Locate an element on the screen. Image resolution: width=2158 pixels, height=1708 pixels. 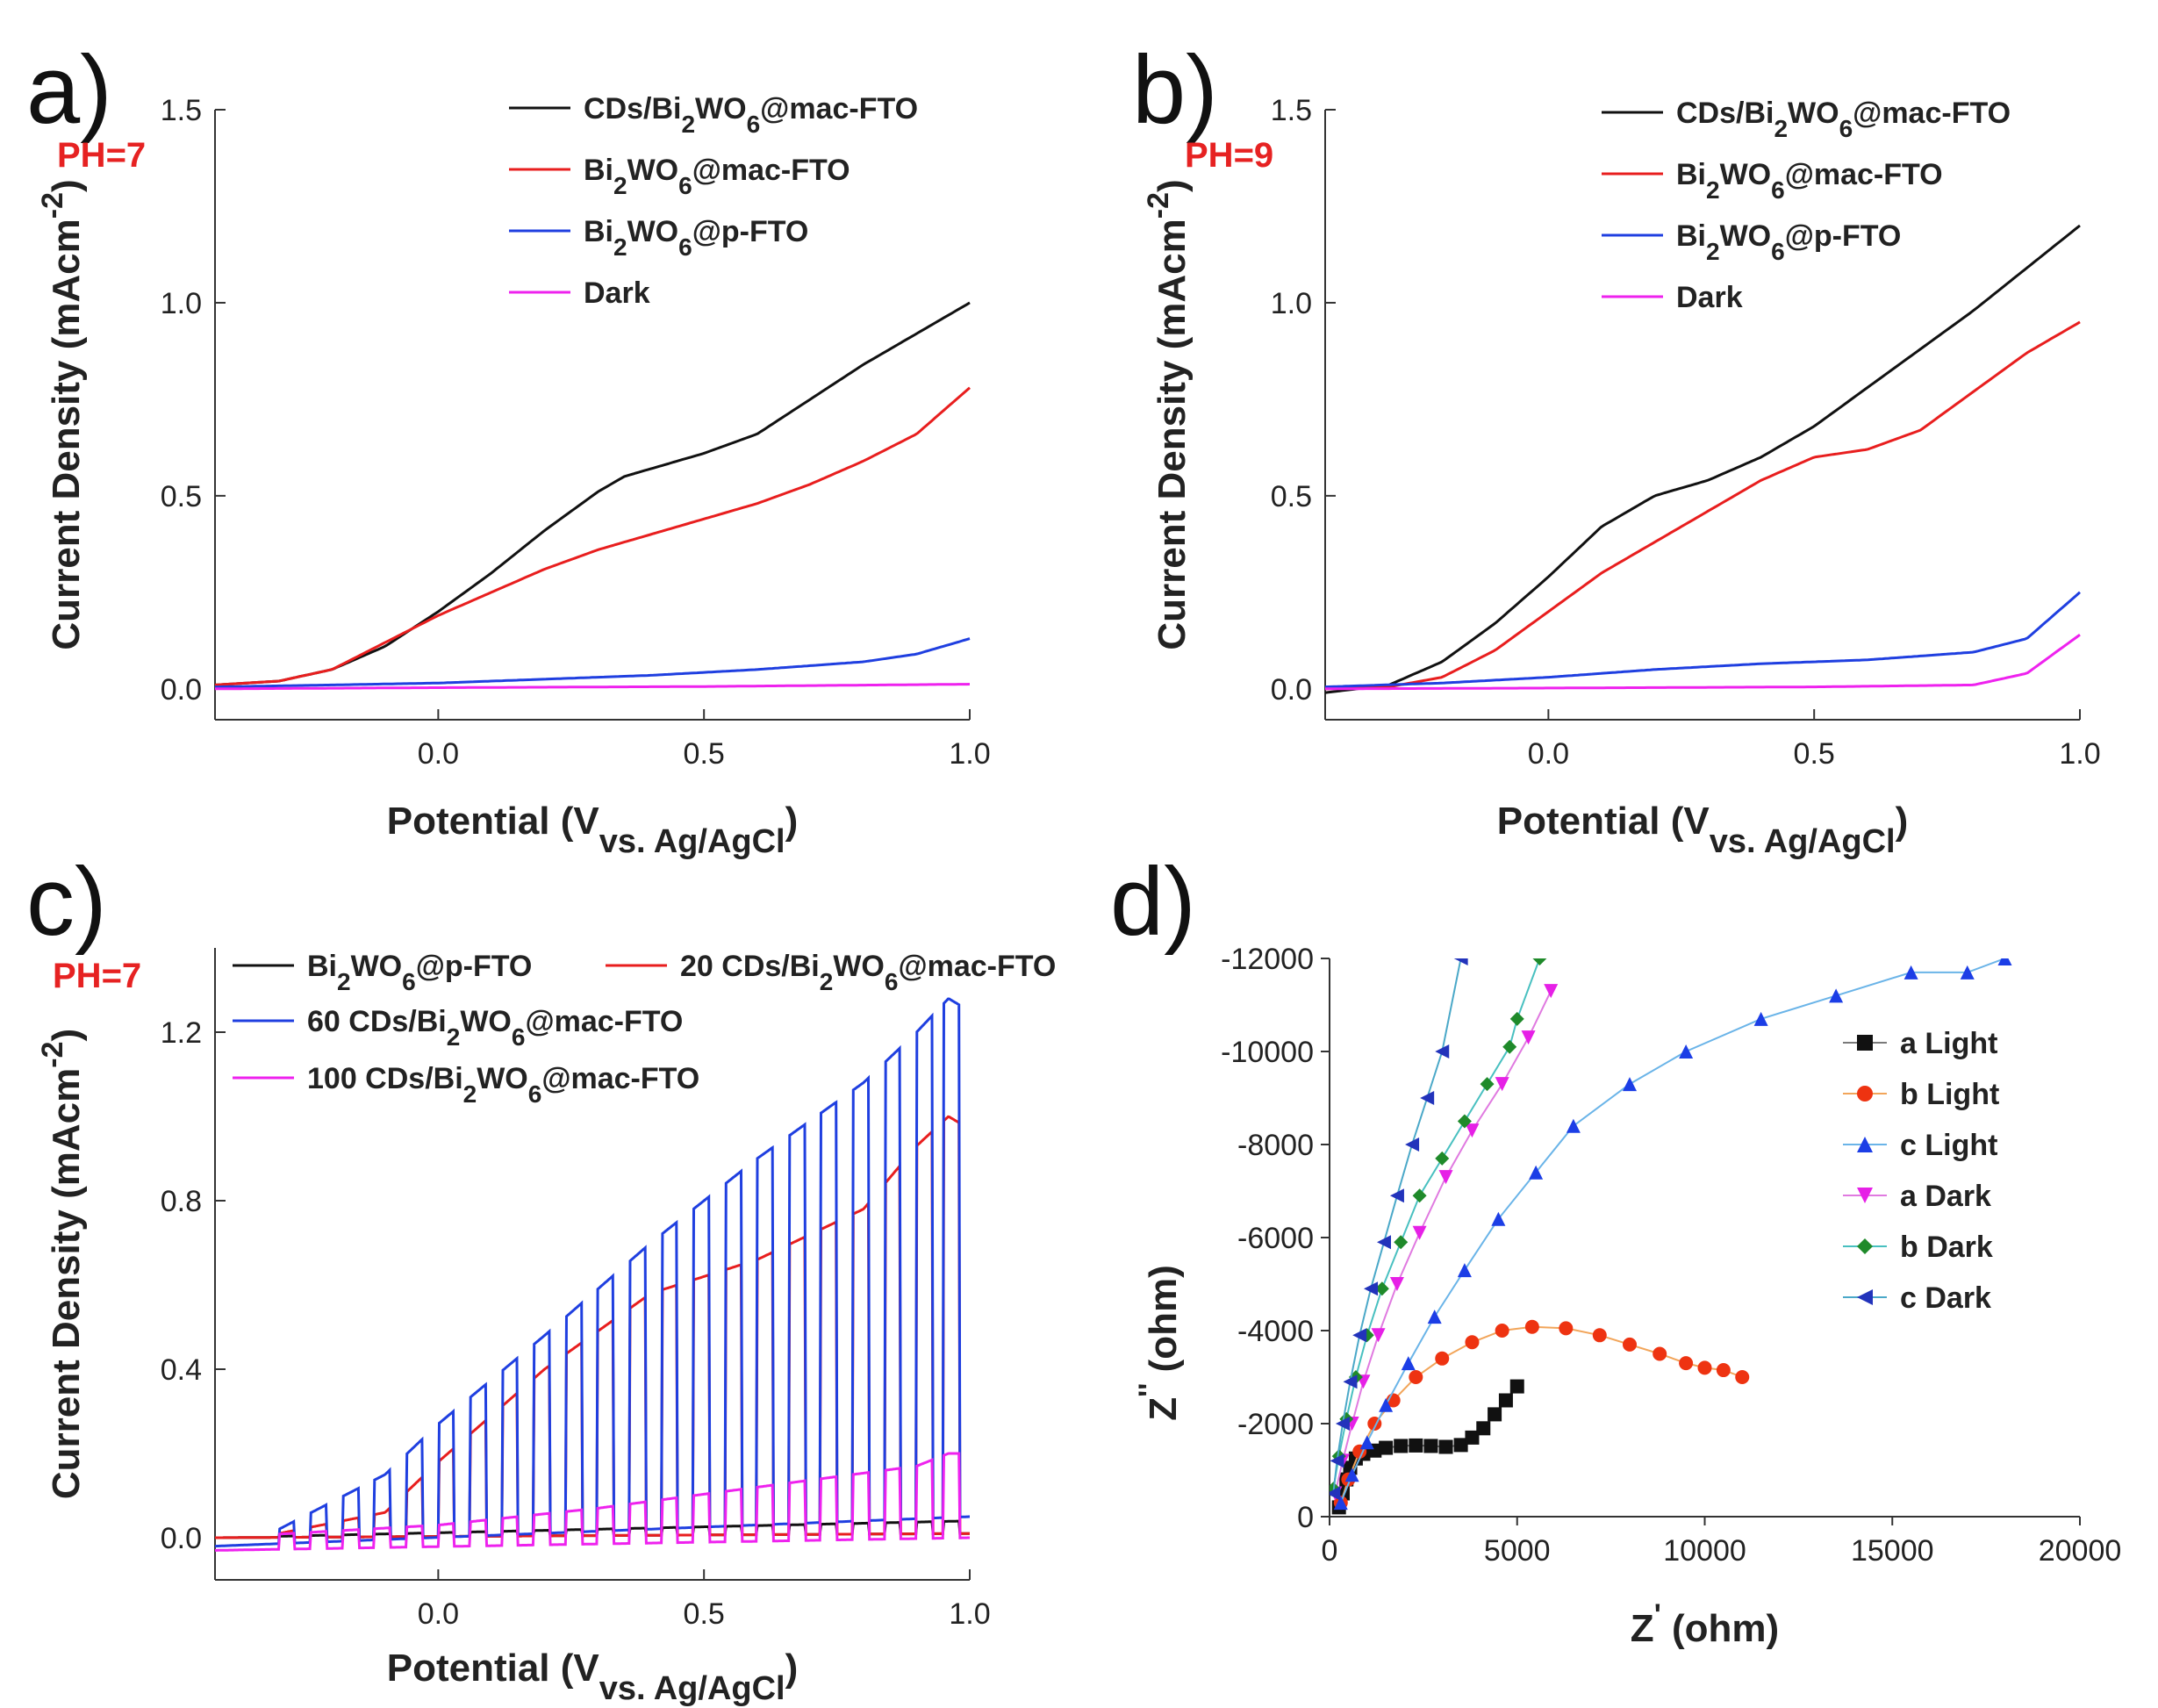
panel-c-x-tick-label: 1.0 is located at coordinates (969, 1614).